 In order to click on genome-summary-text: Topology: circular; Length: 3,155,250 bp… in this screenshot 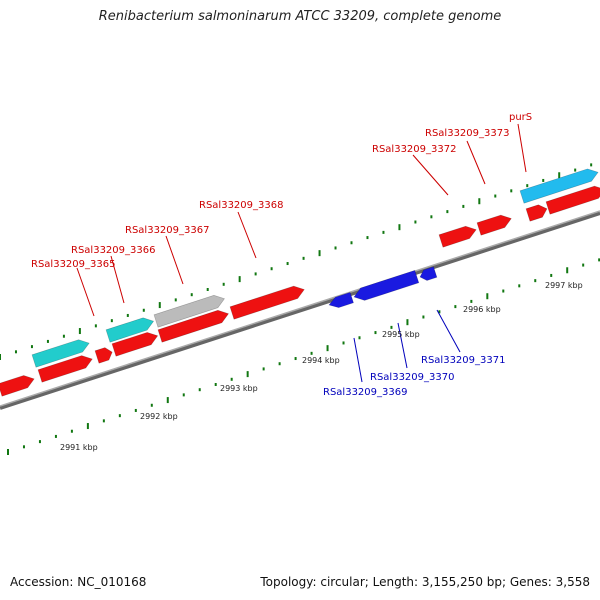, I will do `click(425, 582)`.